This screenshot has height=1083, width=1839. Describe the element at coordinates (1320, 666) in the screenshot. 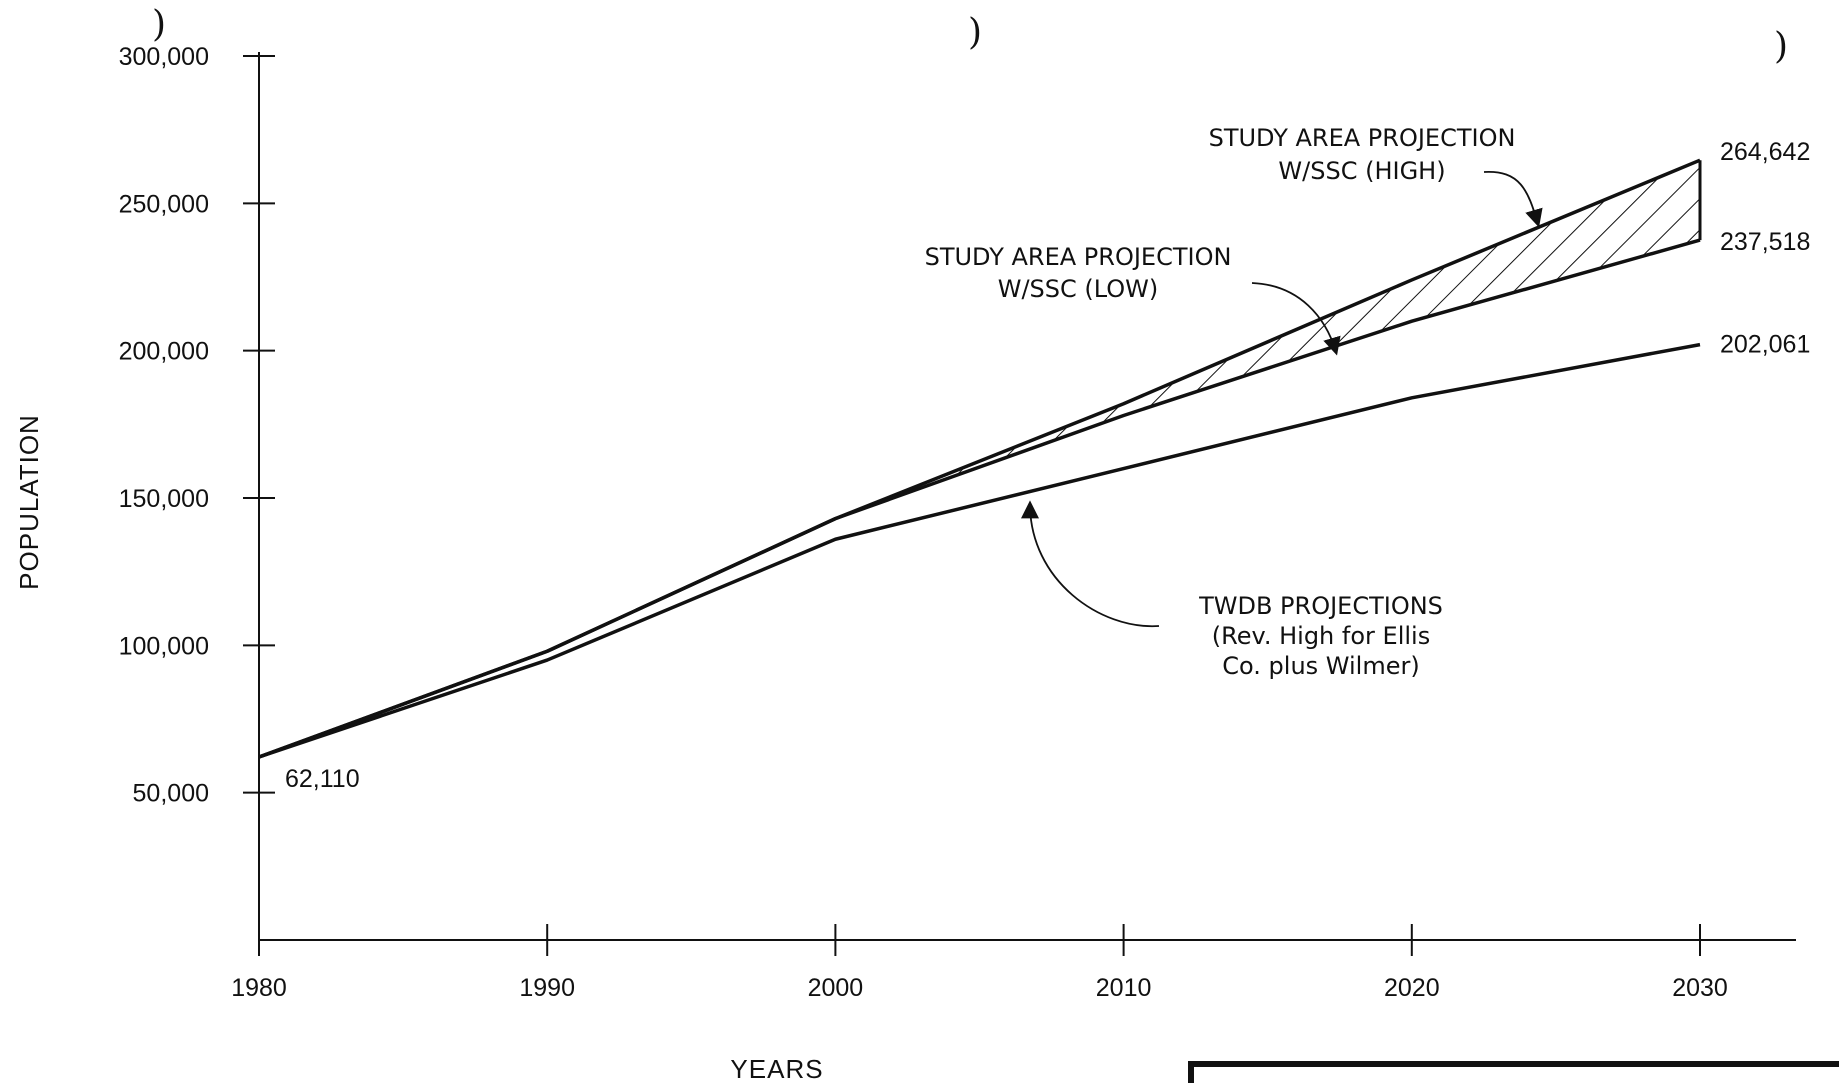

I see `annotation-text: Co. plus Wilmer)` at that location.